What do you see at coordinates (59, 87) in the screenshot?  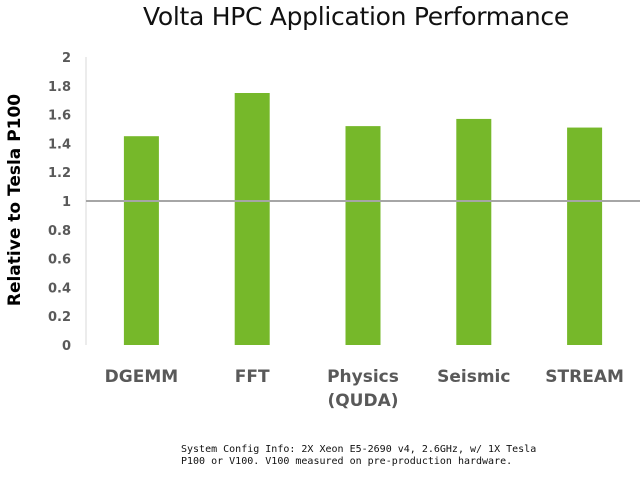 I see `y-tick-label: 1.8` at bounding box center [59, 87].